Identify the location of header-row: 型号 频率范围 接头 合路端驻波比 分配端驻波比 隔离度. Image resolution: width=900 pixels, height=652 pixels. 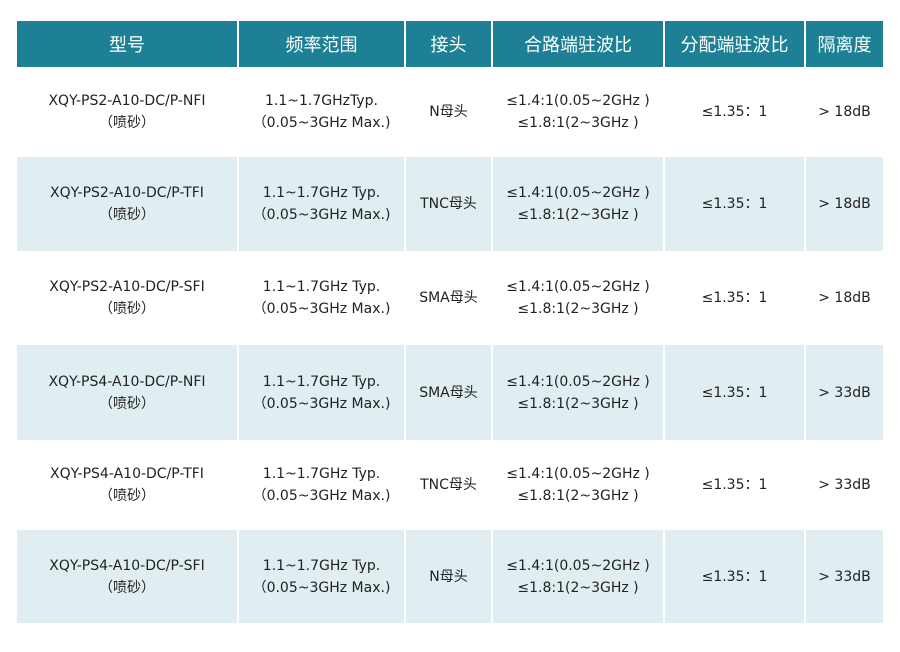
(450, 44).